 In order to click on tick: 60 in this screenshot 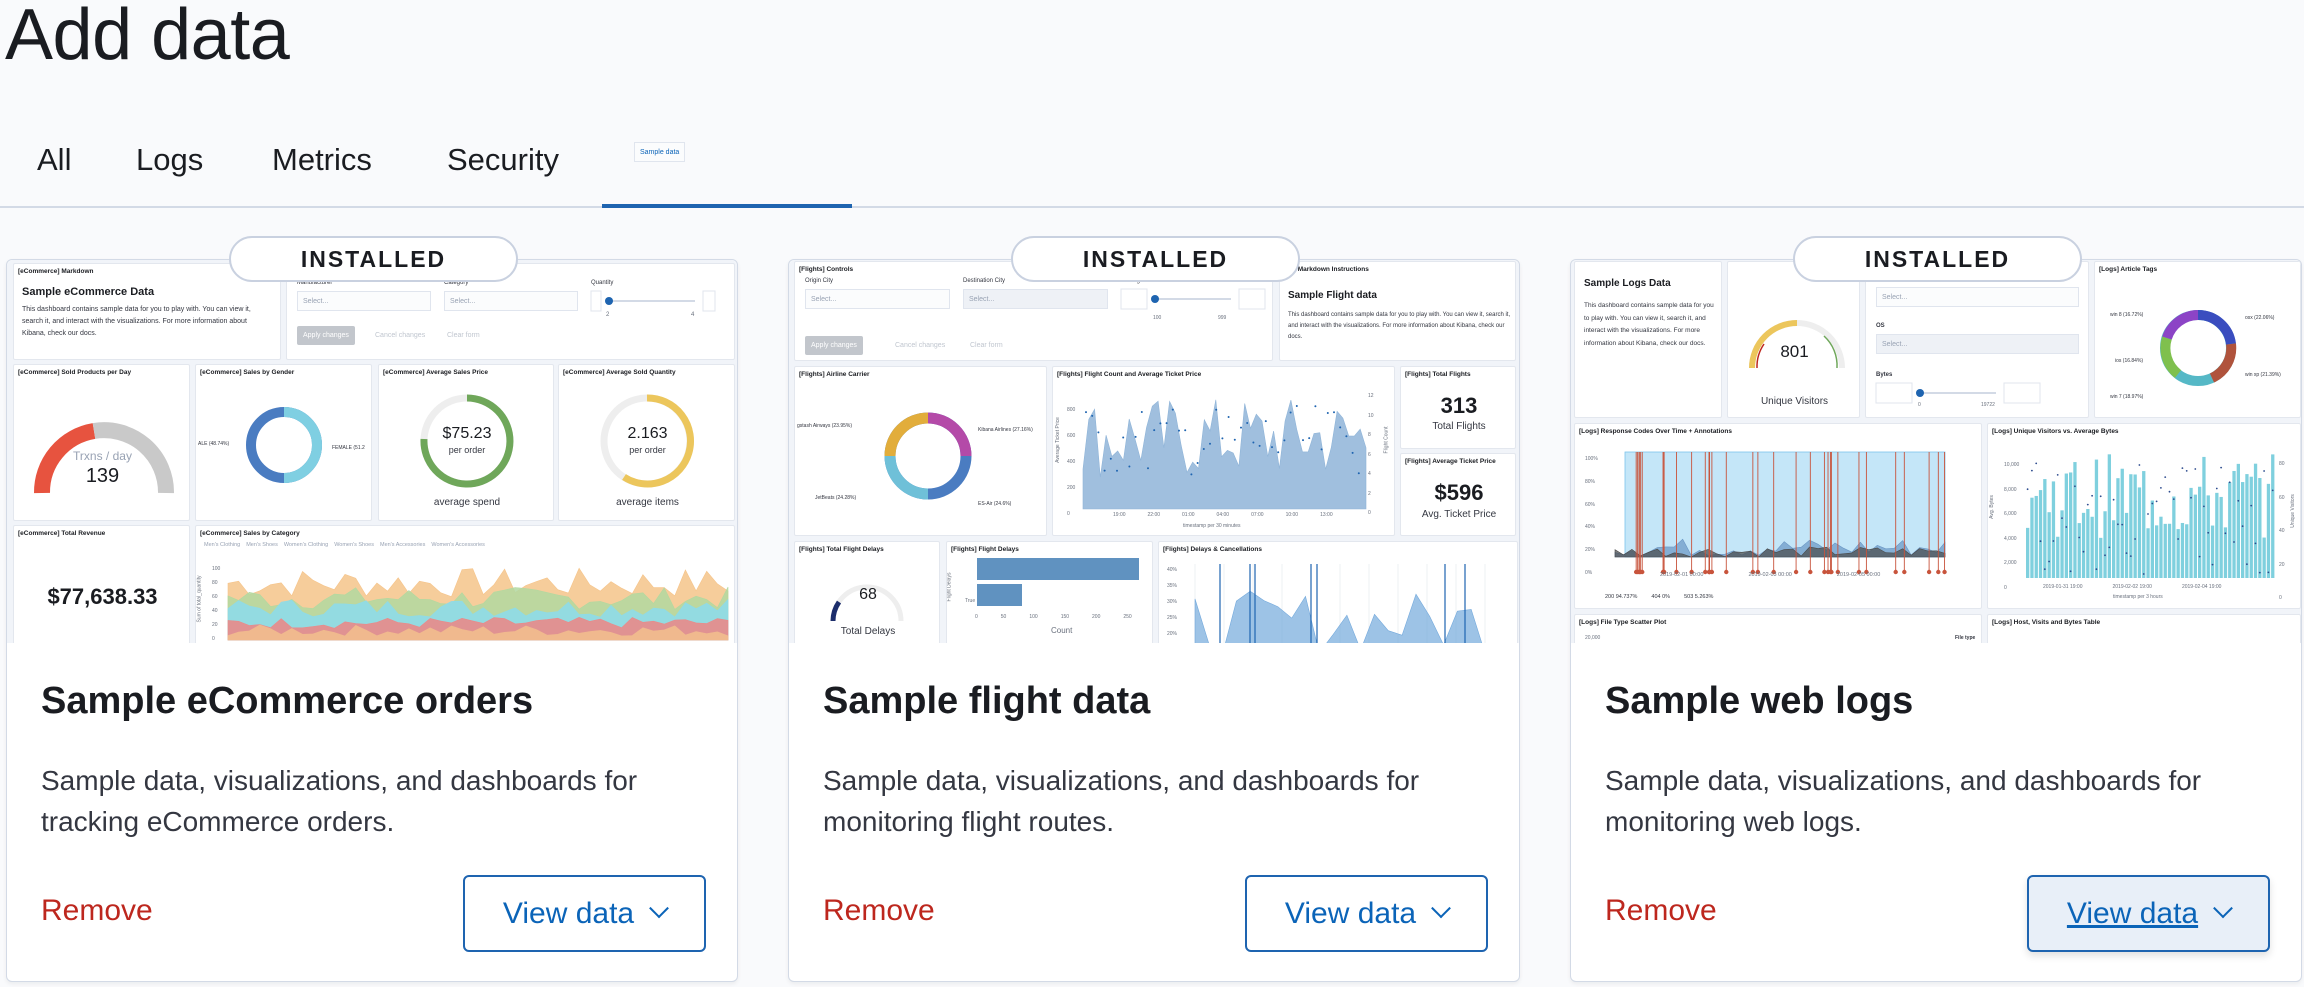, I will do `click(2282, 497)`.